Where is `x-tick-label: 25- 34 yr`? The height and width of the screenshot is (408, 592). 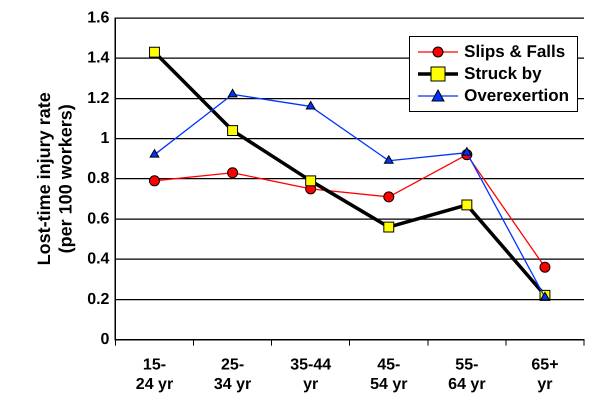 x-tick-label: 25- 34 yr is located at coordinates (233, 374).